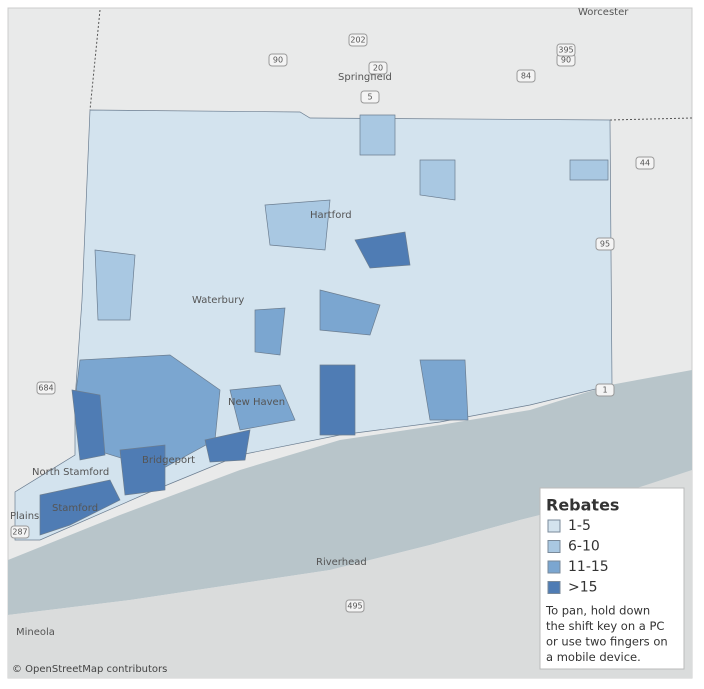 The image size is (704, 689). I want to click on road-shield-label: 20, so click(378, 68).